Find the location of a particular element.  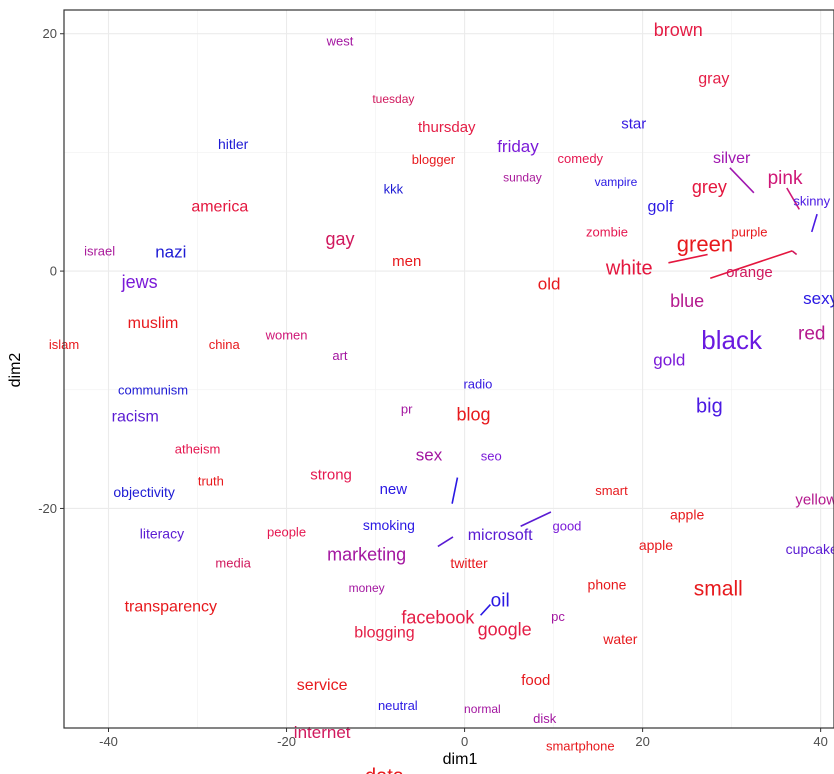

y-tick-label: -20 is located at coordinates (47, 508).